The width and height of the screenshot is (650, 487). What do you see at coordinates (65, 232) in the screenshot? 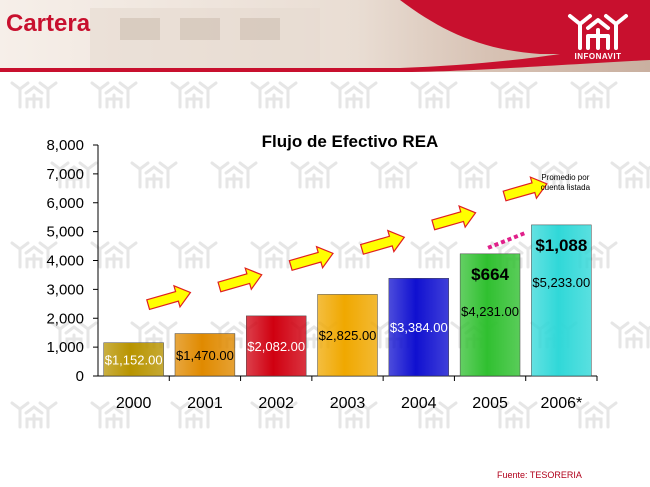
I see `y-tick-label: 5,000` at bounding box center [65, 232].